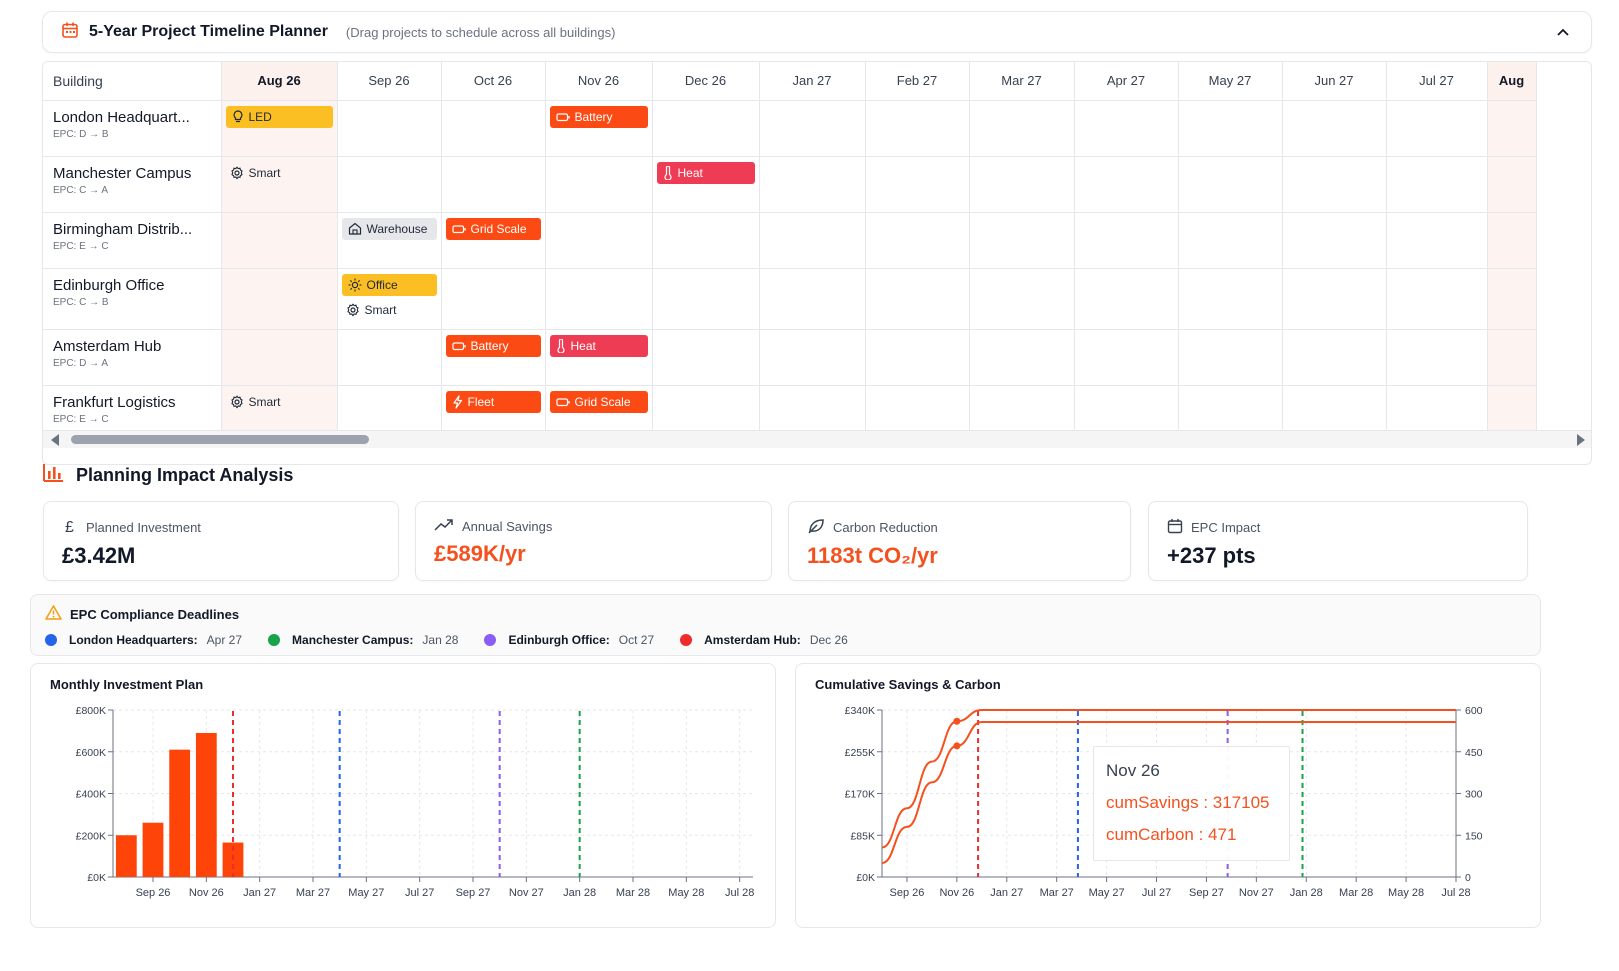 The image size is (1619, 971). What do you see at coordinates (220, 439) in the screenshot?
I see `scrollbar-thumb` at bounding box center [220, 439].